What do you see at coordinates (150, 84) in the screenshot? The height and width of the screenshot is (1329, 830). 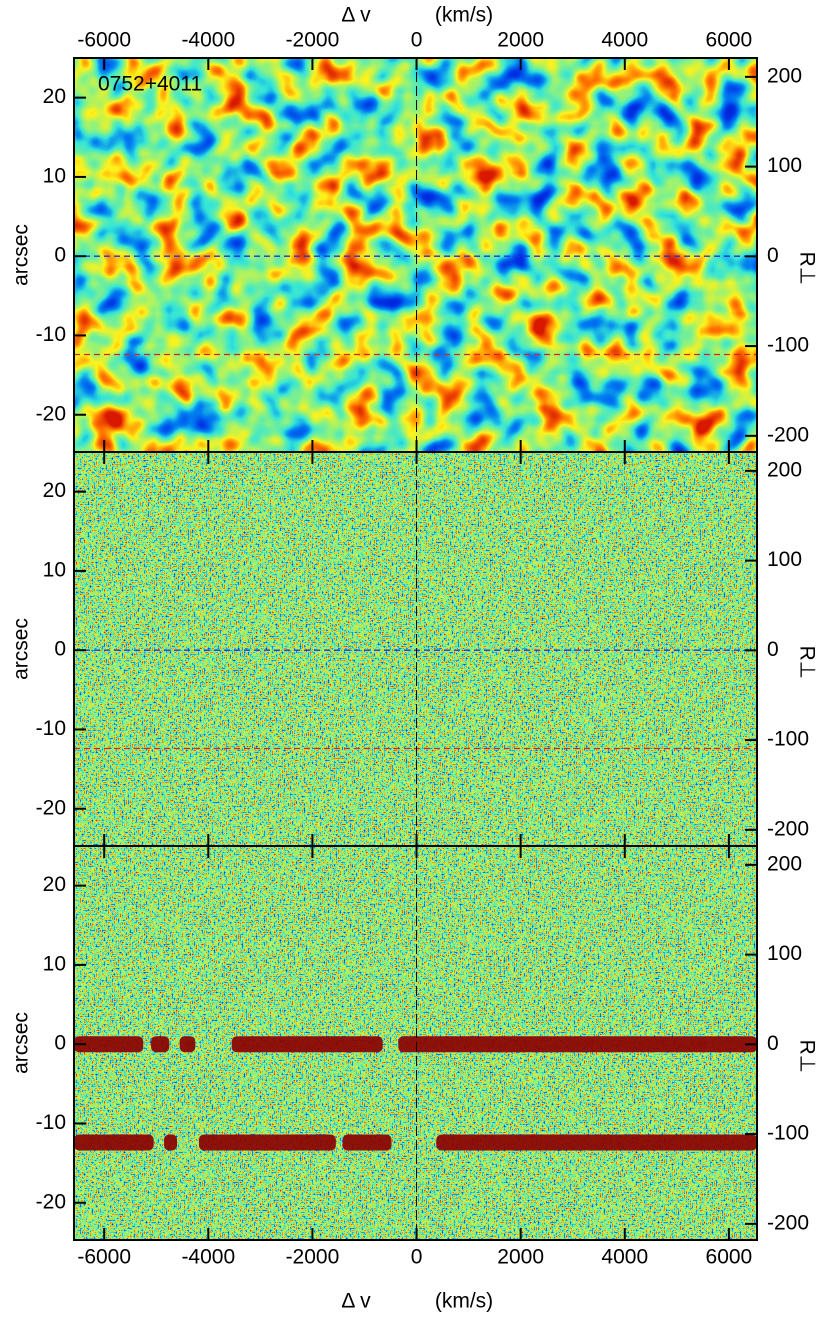 I see `panel-label: 0752+4011` at bounding box center [150, 84].